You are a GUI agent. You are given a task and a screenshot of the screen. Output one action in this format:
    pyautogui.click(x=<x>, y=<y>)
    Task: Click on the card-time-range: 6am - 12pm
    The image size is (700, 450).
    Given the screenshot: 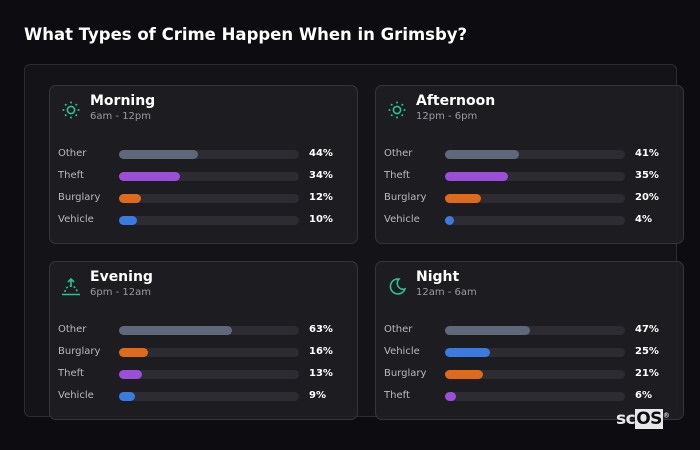 What is the action you would take?
    pyautogui.click(x=121, y=116)
    